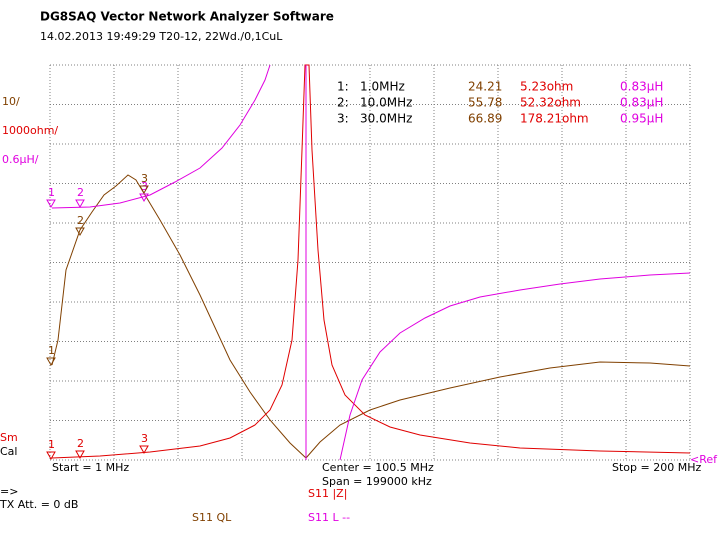 The image size is (720, 541). Describe the element at coordinates (327, 493) in the screenshot. I see `trace-z: S11 |Z|` at that location.